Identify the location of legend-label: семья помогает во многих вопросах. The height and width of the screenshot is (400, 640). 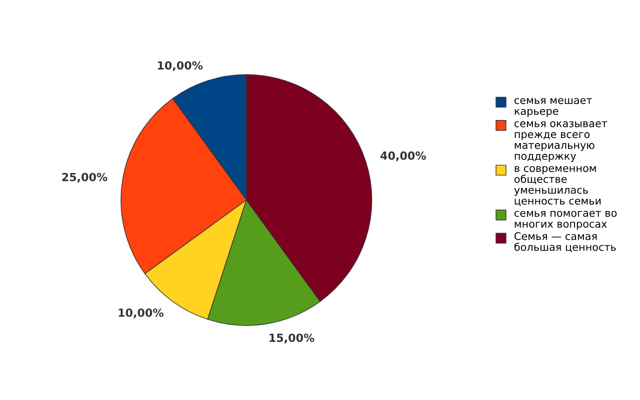
(565, 220).